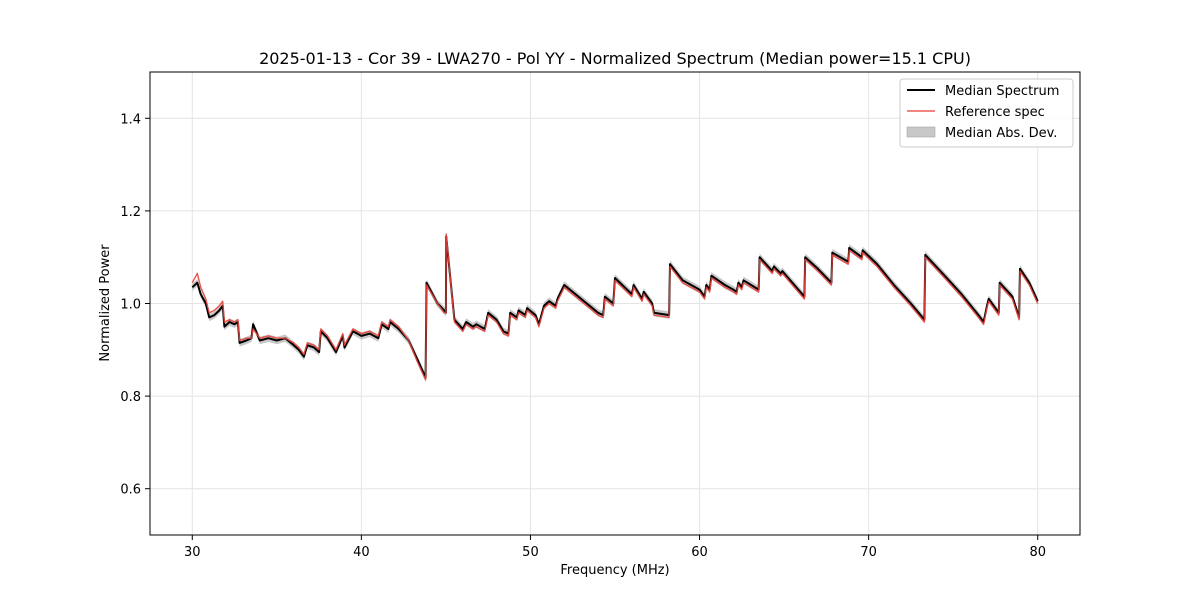 The height and width of the screenshot is (600, 1200). What do you see at coordinates (1001, 133) in the screenshot?
I see `legend-mad-label: Median Abs. Dev.` at bounding box center [1001, 133].